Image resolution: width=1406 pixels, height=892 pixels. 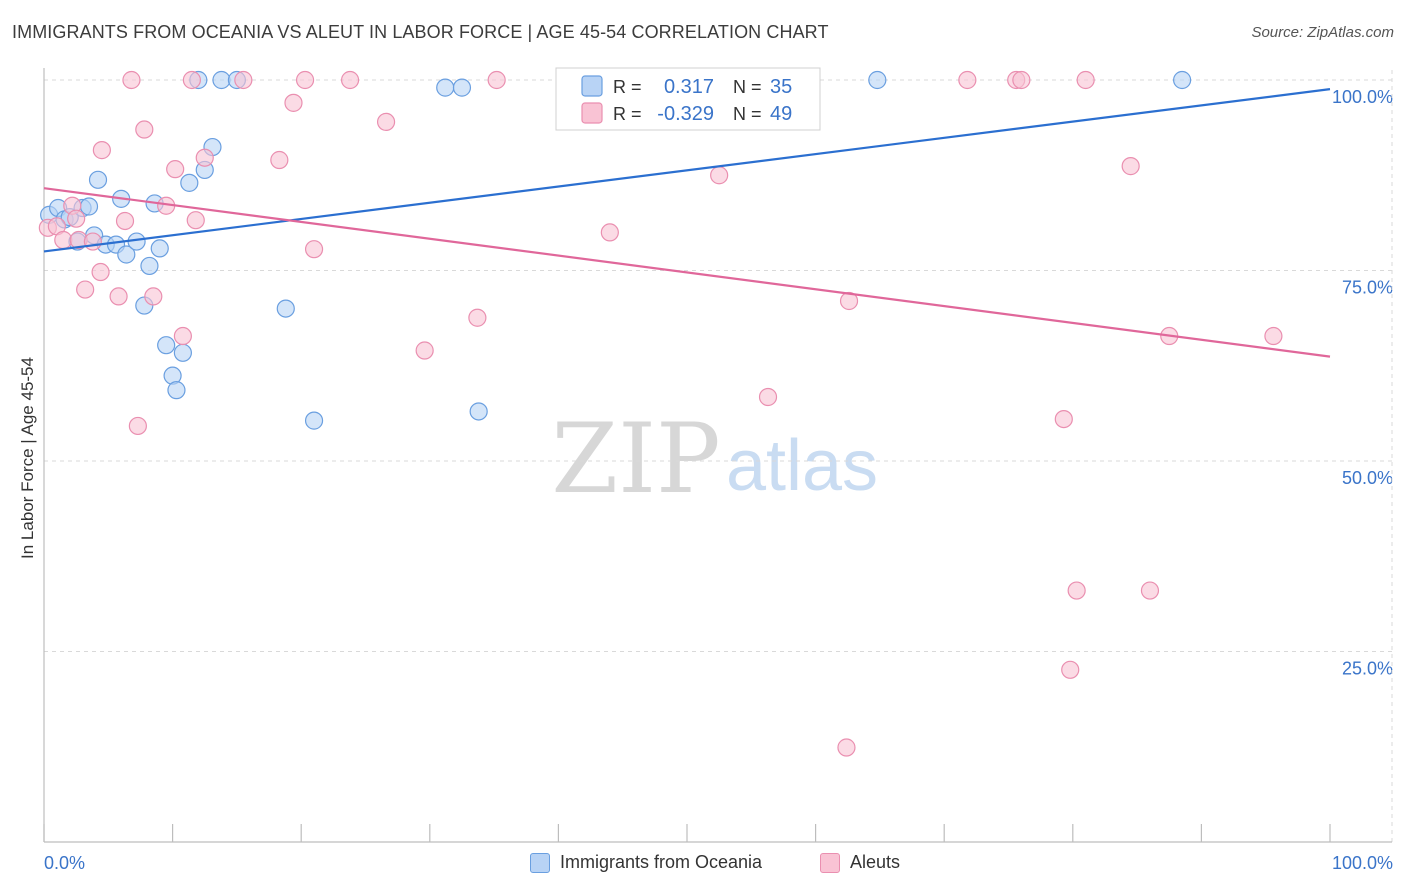 I want to click on x-tick-label: 0.0%, so click(x=64, y=863).